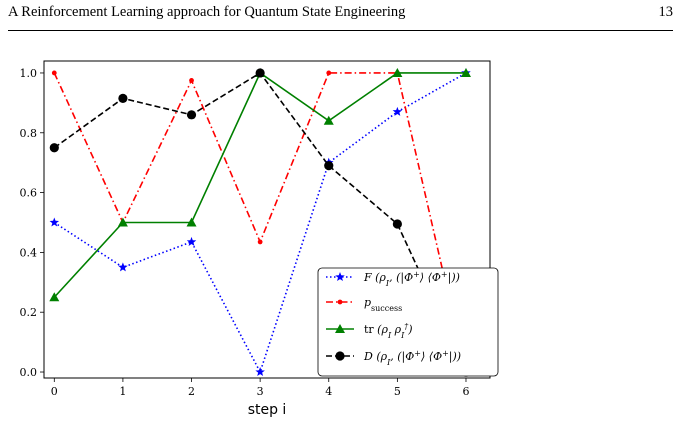 Image resolution: width=687 pixels, height=427 pixels. I want to click on y-tick-label: 0.4, so click(29, 252).